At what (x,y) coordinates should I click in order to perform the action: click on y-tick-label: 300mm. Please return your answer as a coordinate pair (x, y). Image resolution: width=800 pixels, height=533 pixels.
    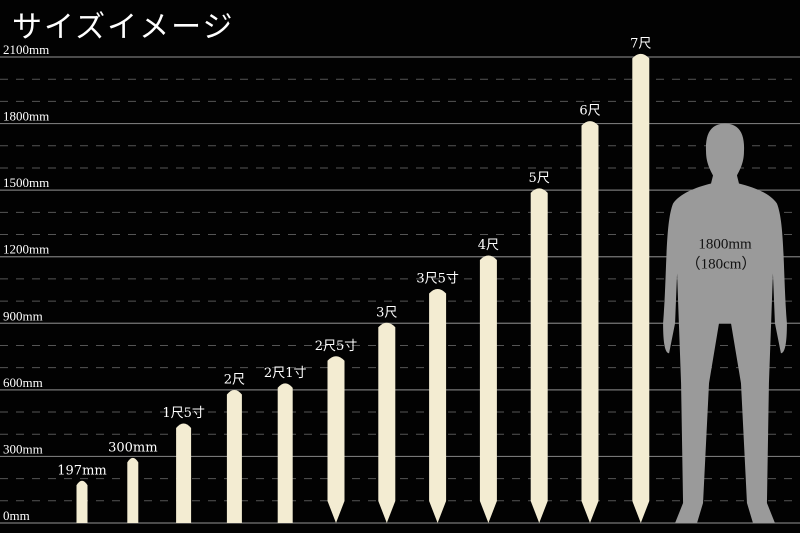
    Looking at the image, I should click on (23, 448).